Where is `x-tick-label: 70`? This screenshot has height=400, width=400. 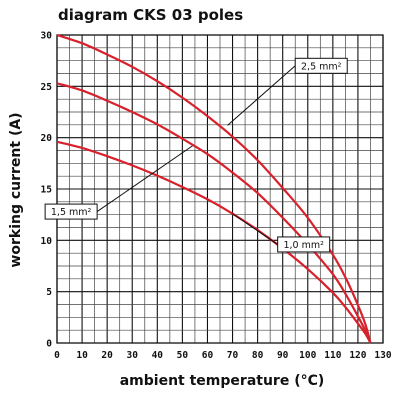 x-tick-label: 70 is located at coordinates (233, 355).